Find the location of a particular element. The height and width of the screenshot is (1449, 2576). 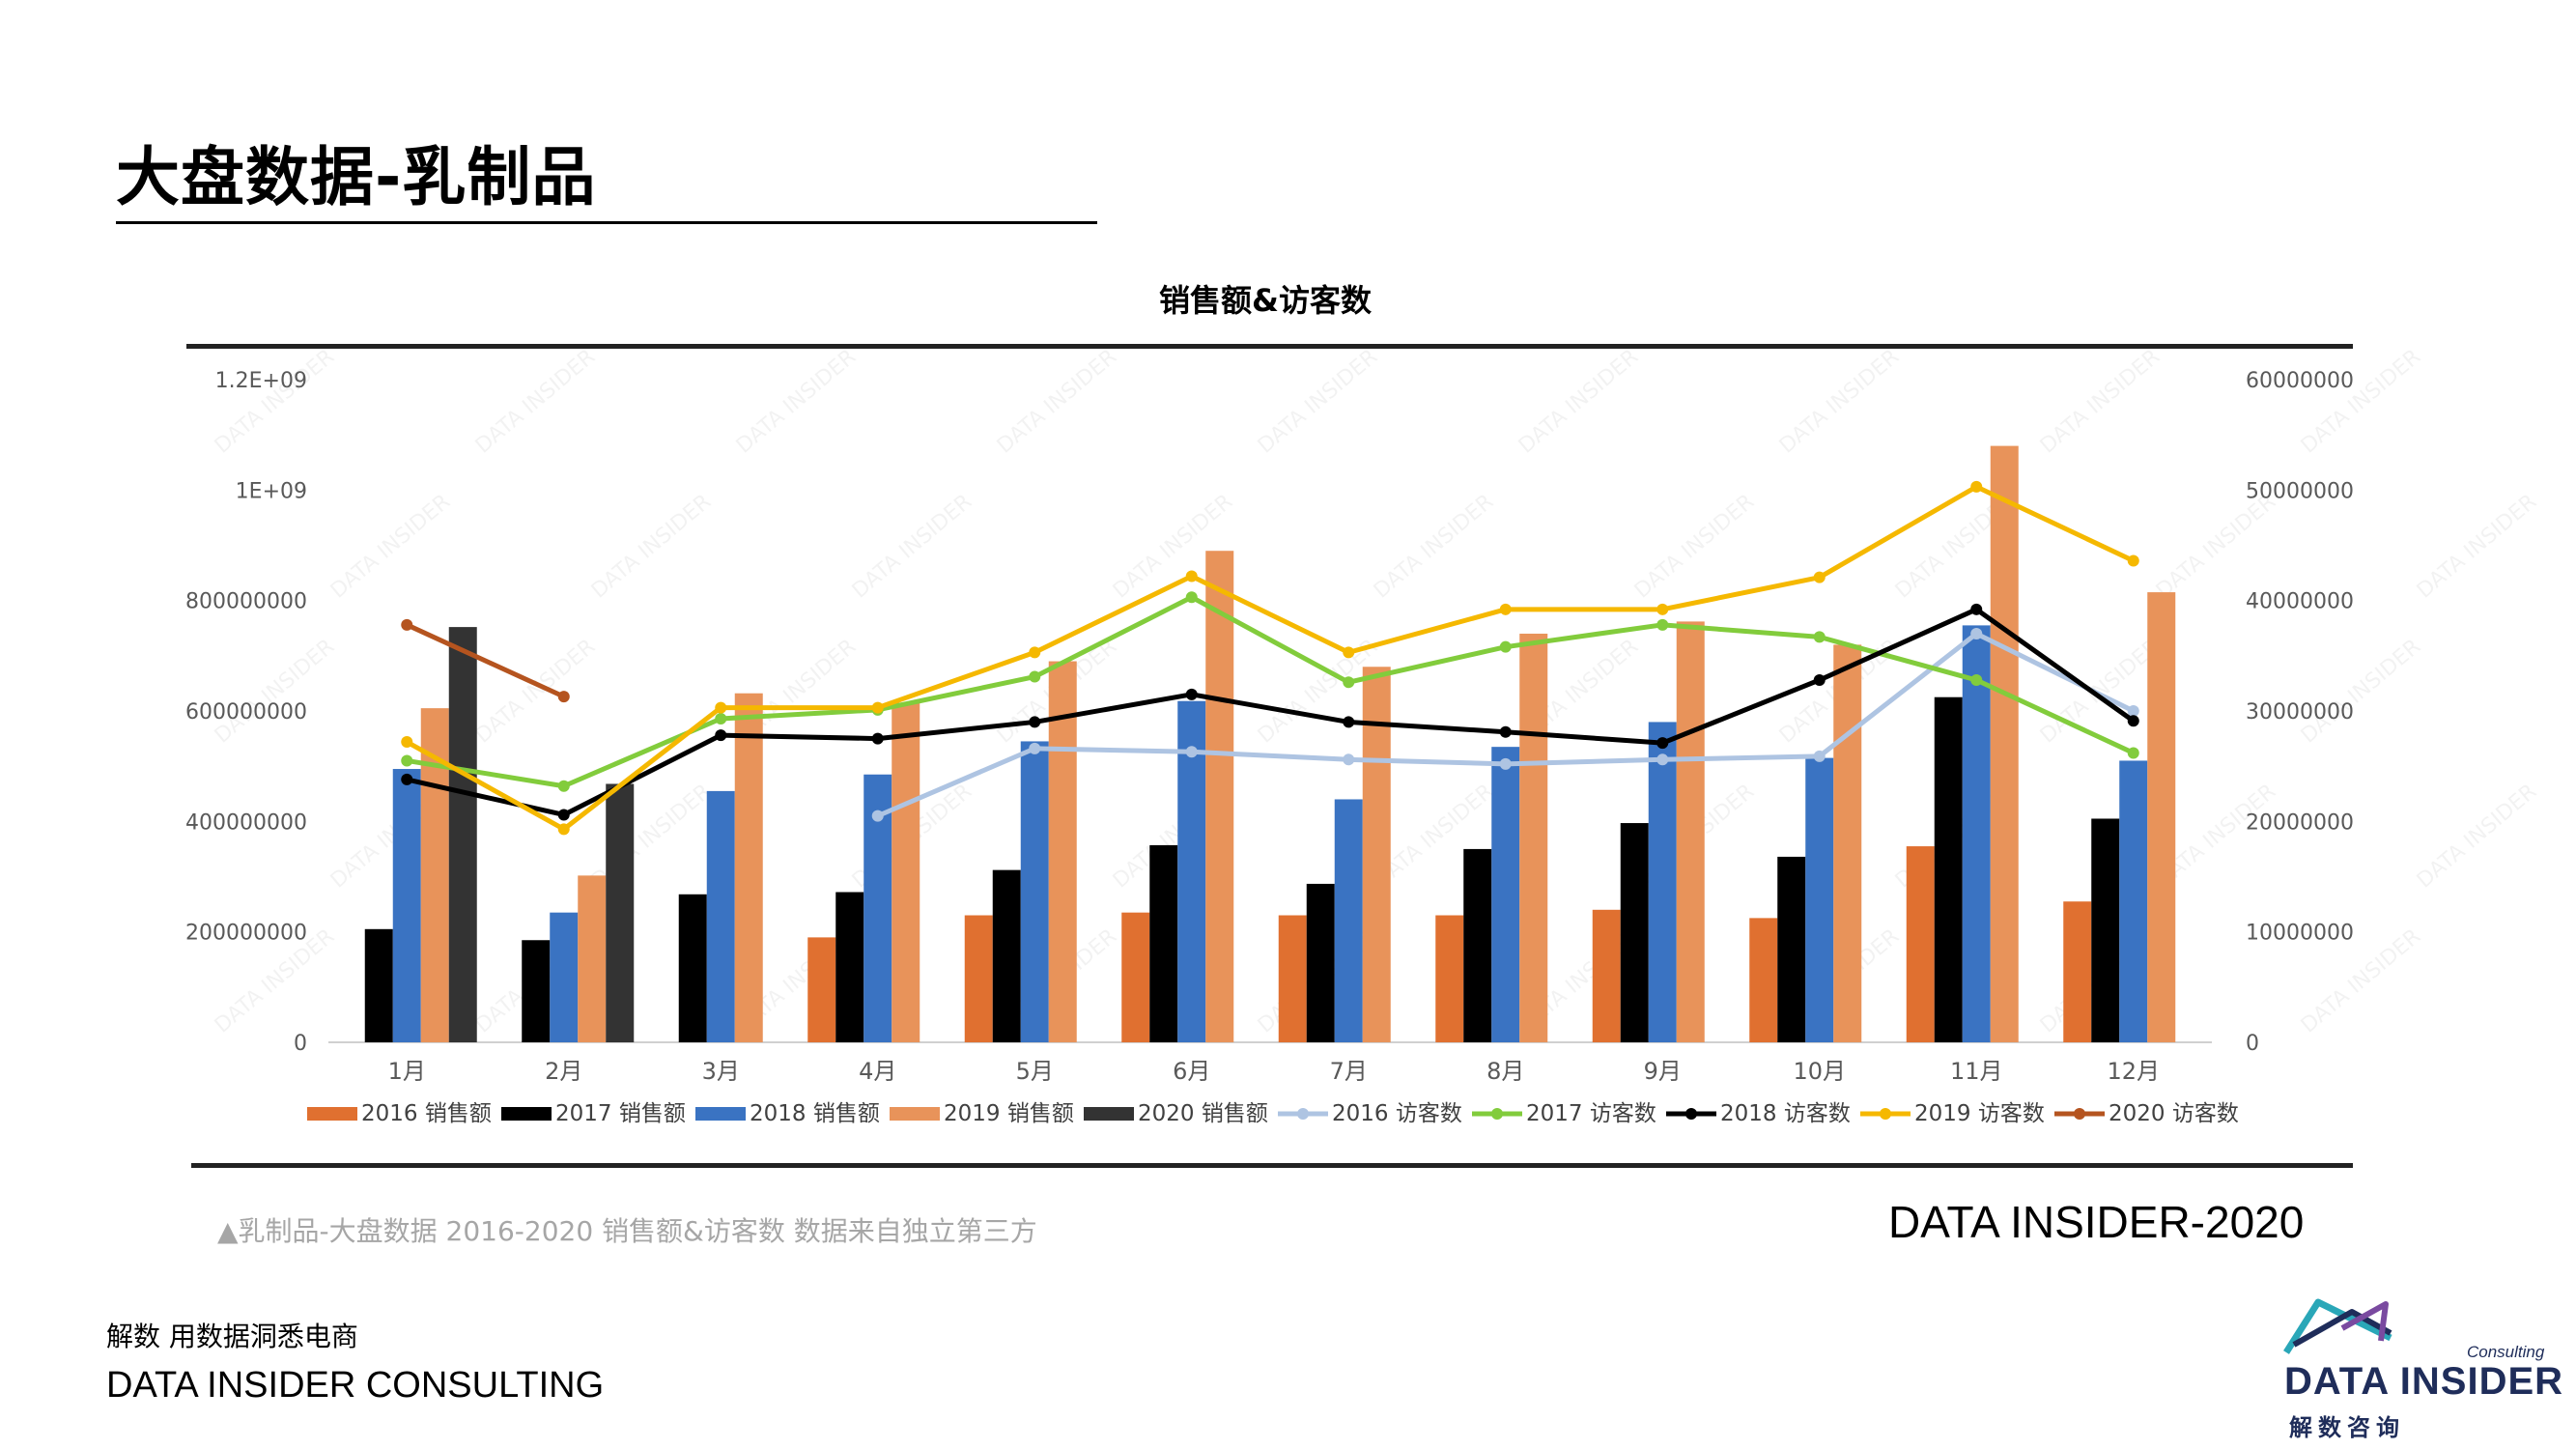

x-tick-label: 7月 is located at coordinates (1349, 1071).